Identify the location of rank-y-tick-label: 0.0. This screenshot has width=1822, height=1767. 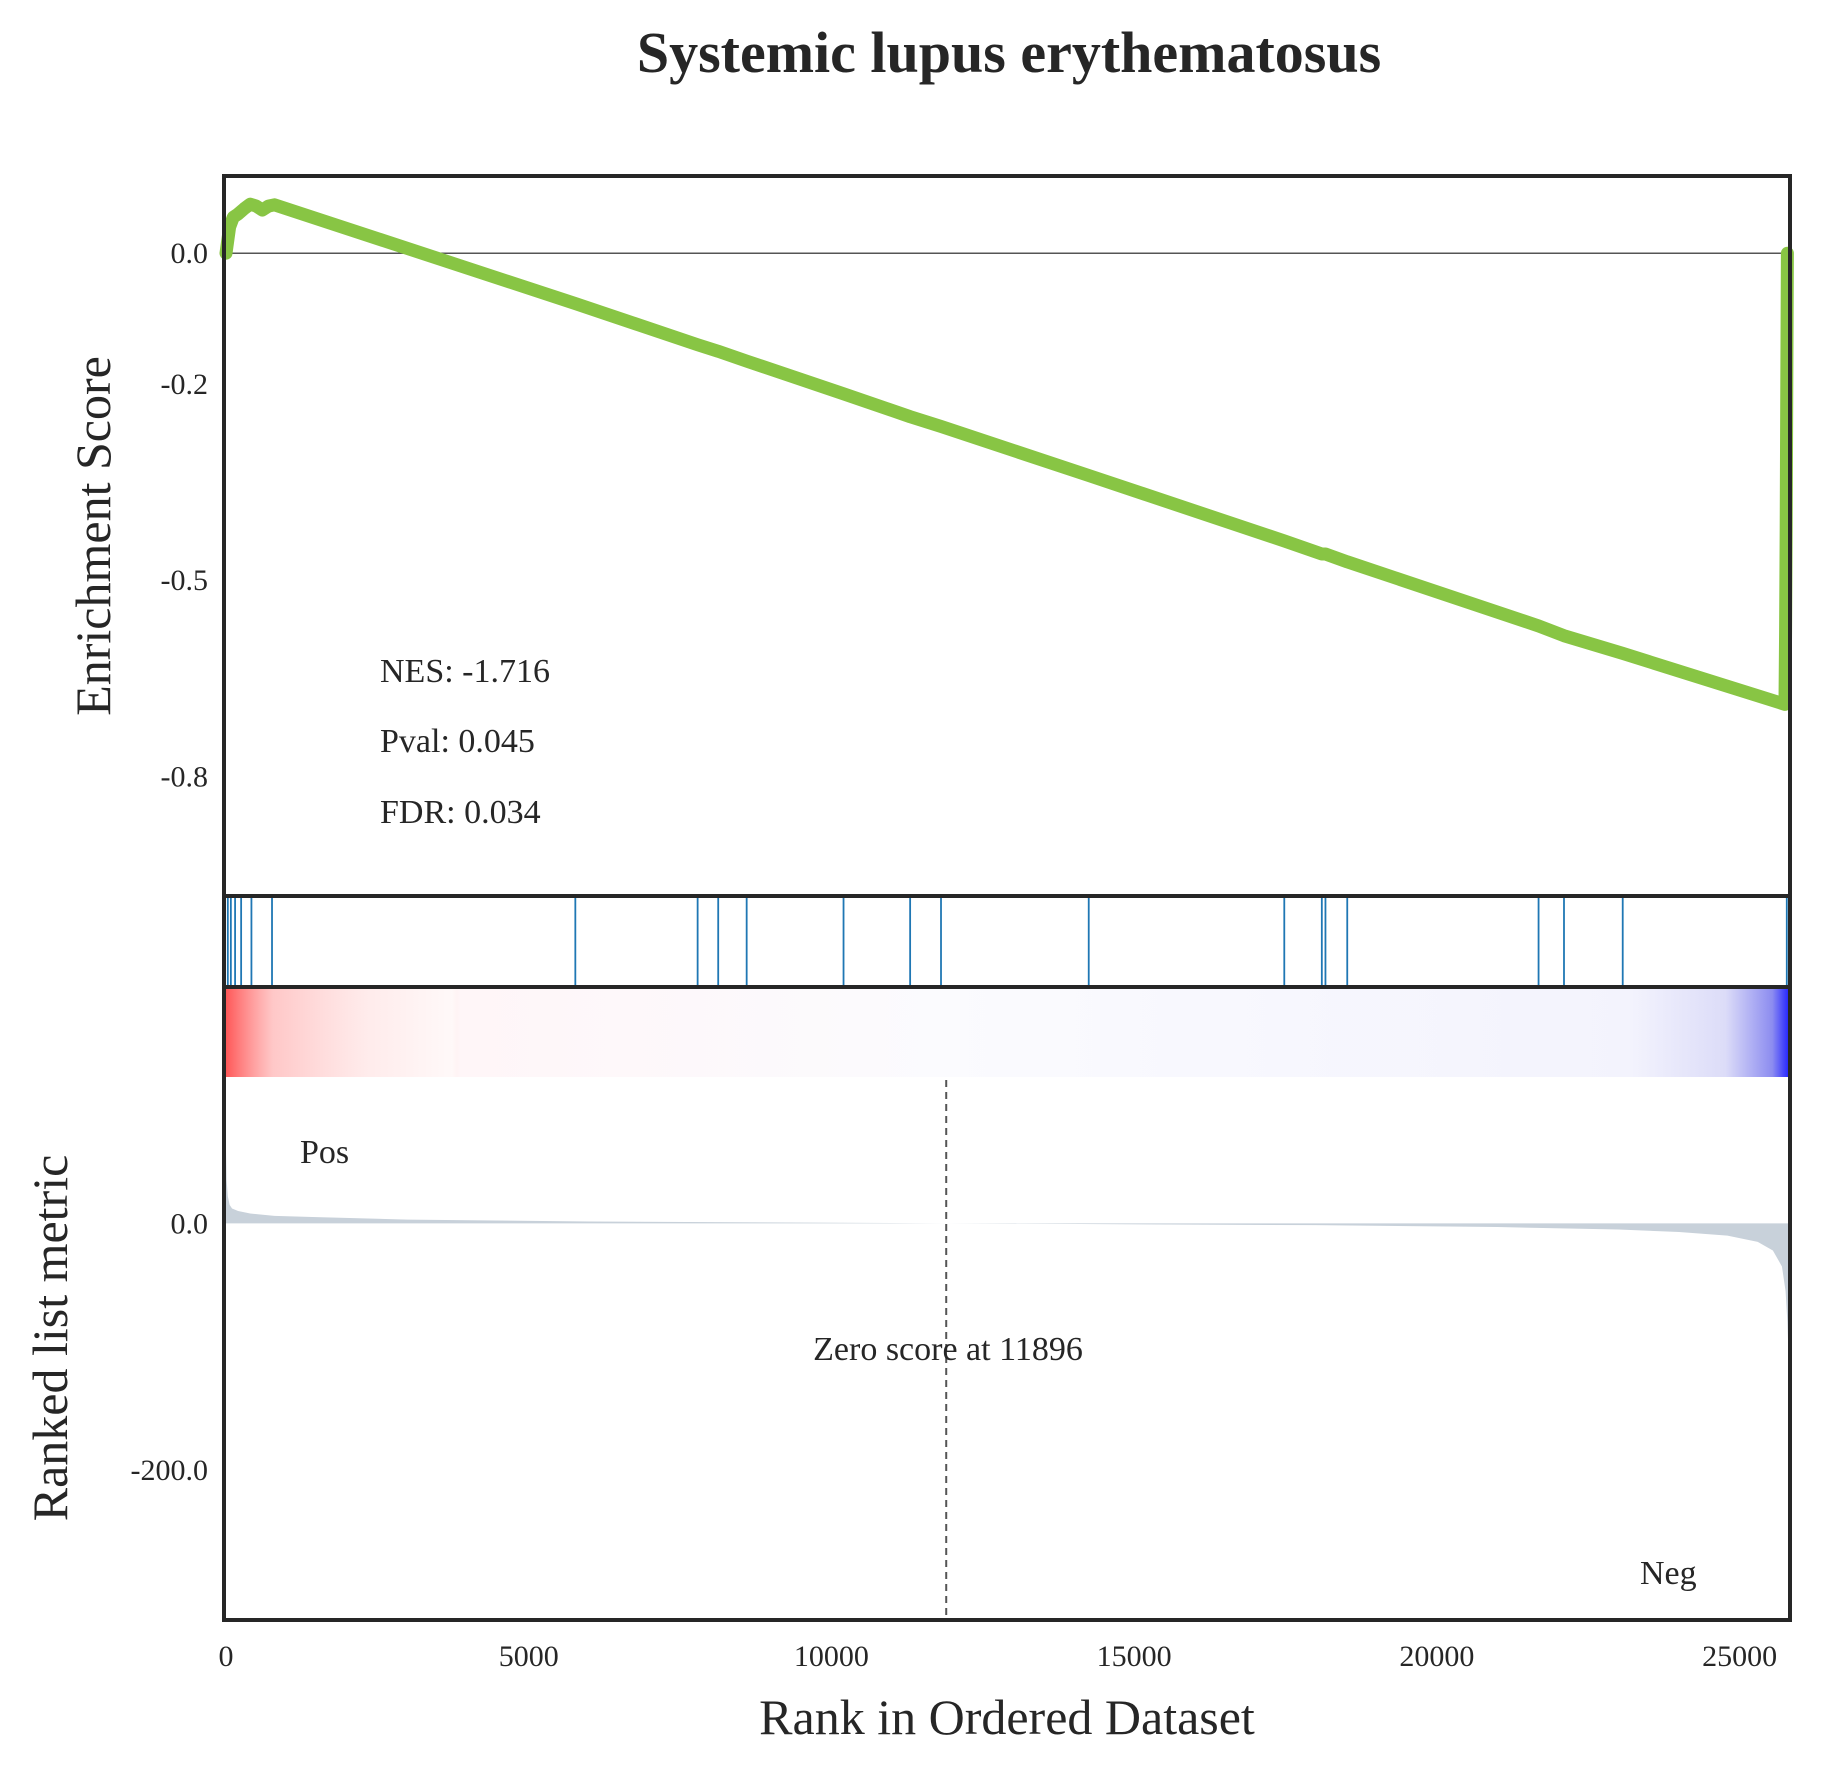
(190, 1223).